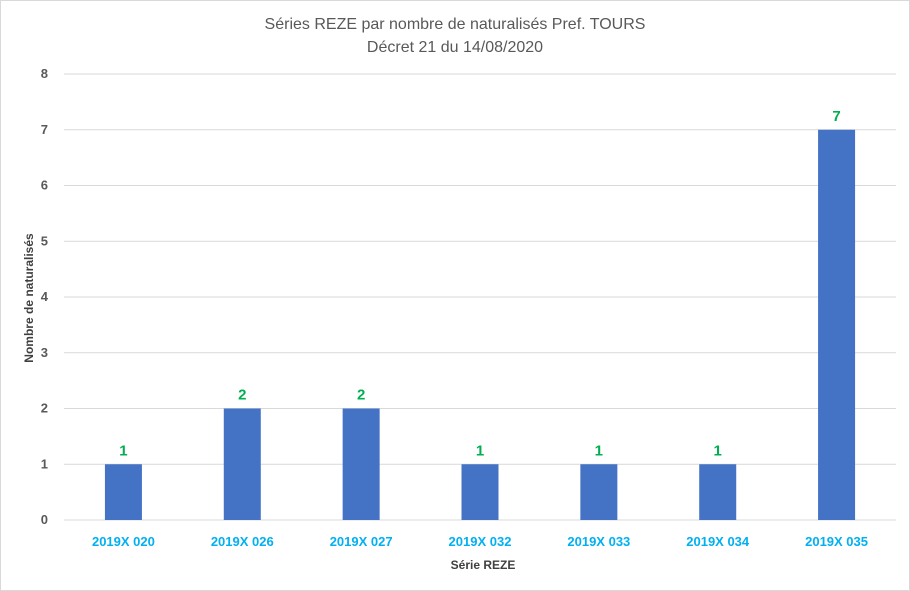 The height and width of the screenshot is (591, 910). Describe the element at coordinates (44, 129) in the screenshot. I see `y-tick-label: 7` at that location.